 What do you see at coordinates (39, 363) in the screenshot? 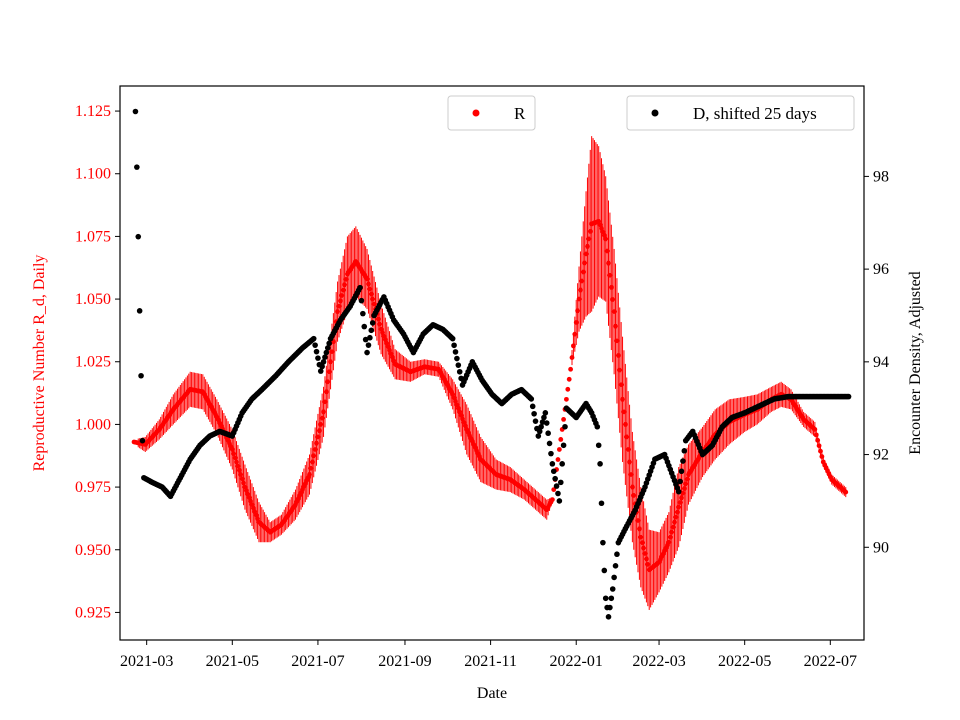
I see `y-axis-left-label: Reproductive Number R_d, Daily` at bounding box center [39, 363].